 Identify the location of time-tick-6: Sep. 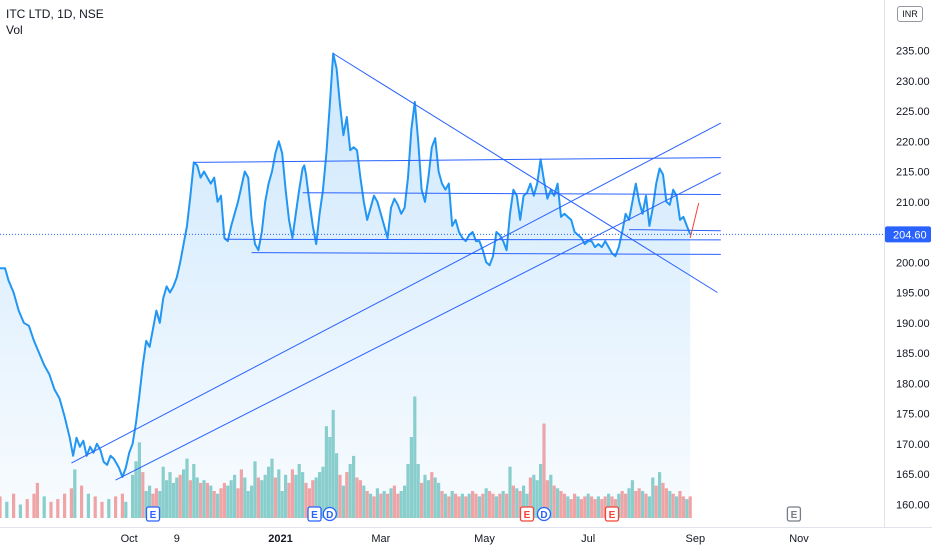
(696, 539).